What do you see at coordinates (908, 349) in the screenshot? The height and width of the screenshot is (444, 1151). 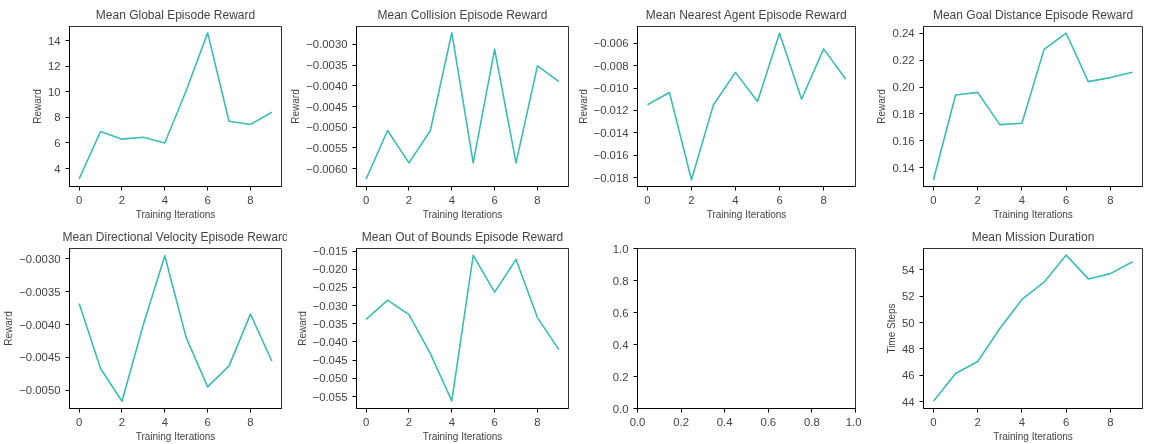 I see `y-tick-label: 48` at bounding box center [908, 349].